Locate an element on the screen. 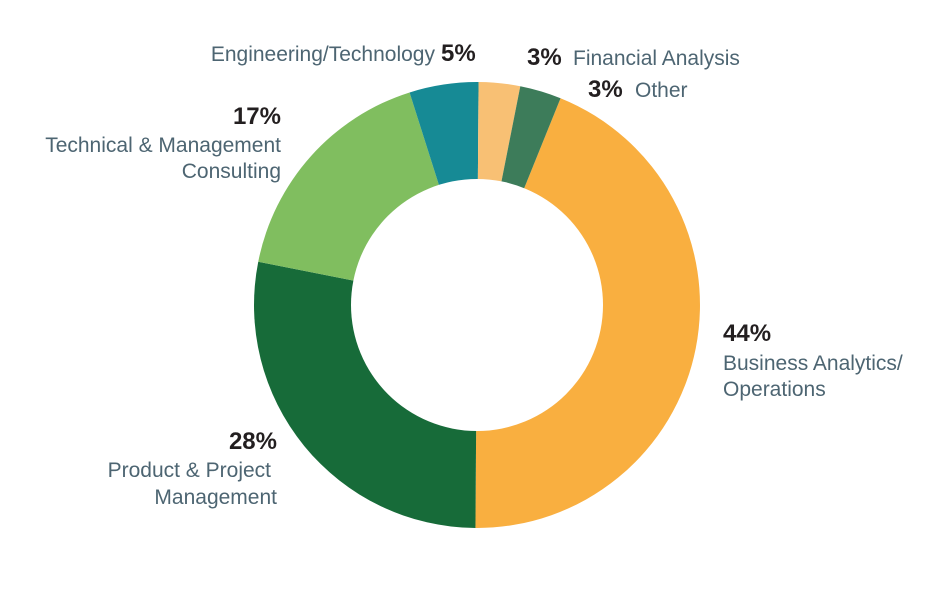 This screenshot has height=598, width=952. label-engineering: Engineering/Technology 5% is located at coordinates (343, 53).